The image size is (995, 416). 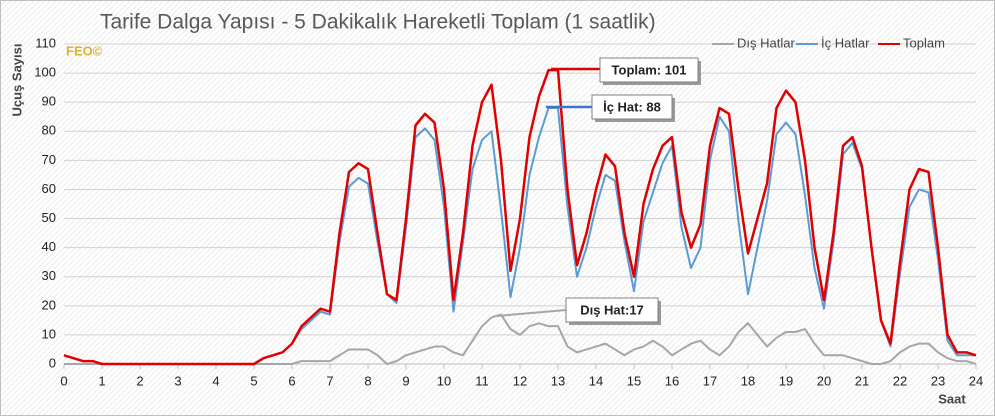 What do you see at coordinates (45, 72) in the screenshot?
I see `y-tick-label: 100` at bounding box center [45, 72].